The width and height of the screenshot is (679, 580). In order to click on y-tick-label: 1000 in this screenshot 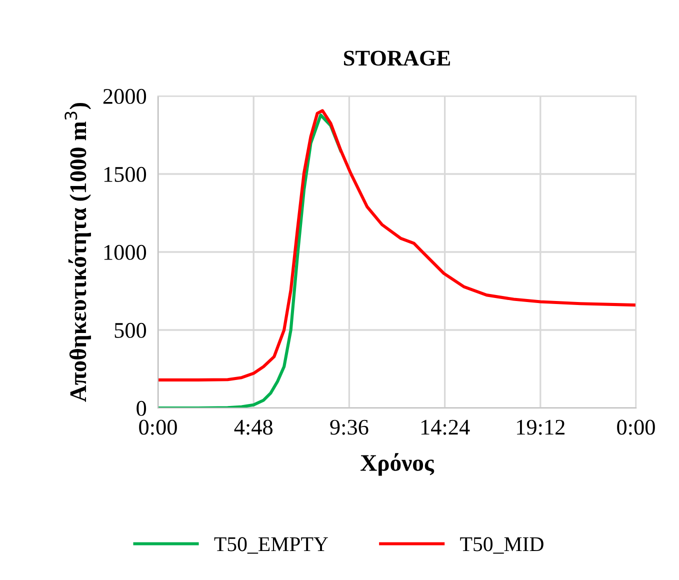, I will do `click(125, 252)`.